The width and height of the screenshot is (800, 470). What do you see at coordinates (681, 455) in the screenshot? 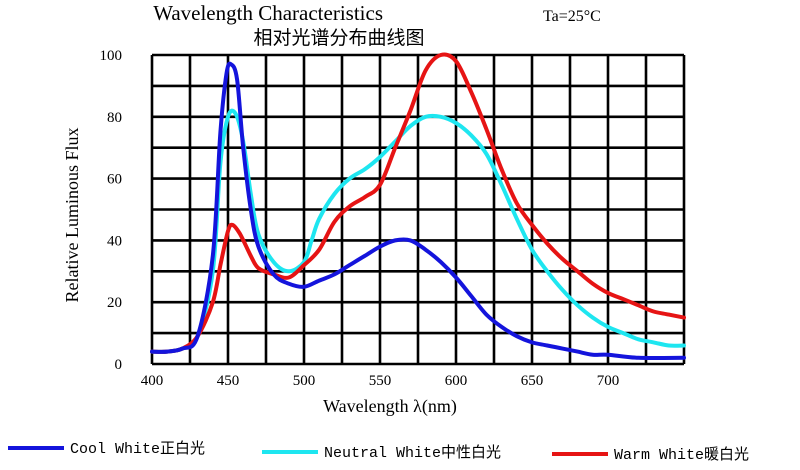
I see `legend-label-warm: Warm White暖白光` at bounding box center [681, 455].